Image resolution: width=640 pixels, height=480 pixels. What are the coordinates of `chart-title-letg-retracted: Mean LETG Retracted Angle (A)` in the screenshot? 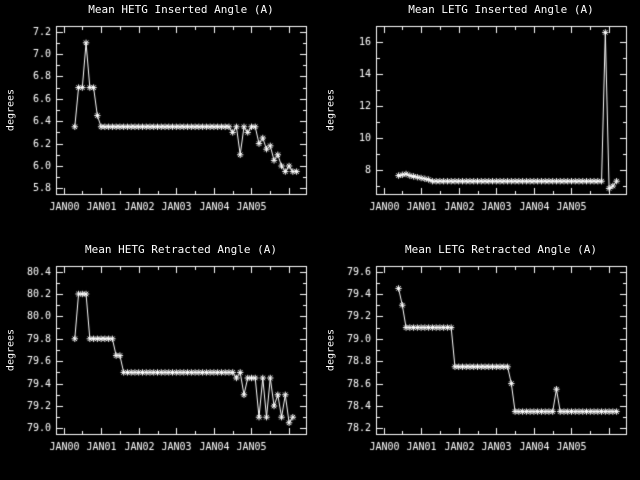 It's located at (501, 249).